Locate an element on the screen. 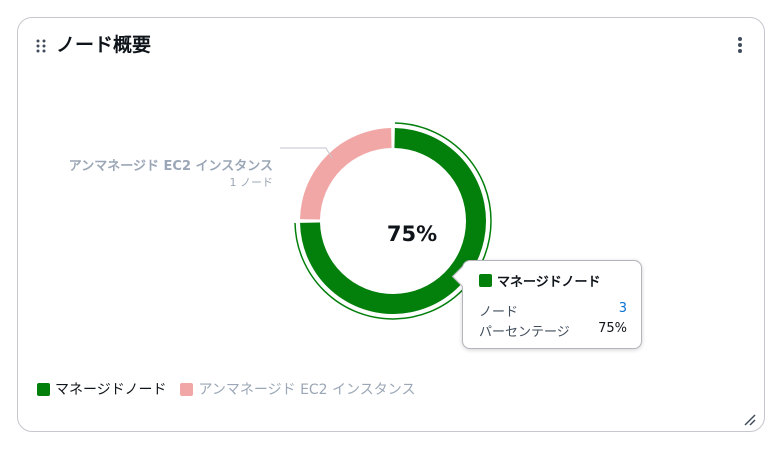 This screenshot has height=450, width=773. resize-handle-icon is located at coordinates (750, 418).